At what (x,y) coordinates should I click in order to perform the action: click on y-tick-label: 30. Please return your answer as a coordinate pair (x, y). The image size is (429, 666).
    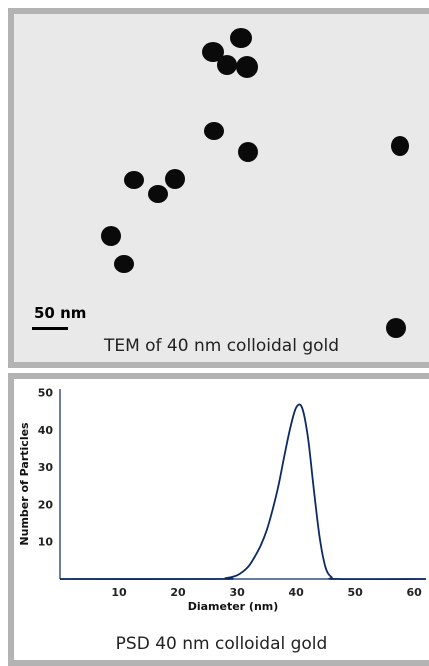
    Looking at the image, I should click on (46, 467).